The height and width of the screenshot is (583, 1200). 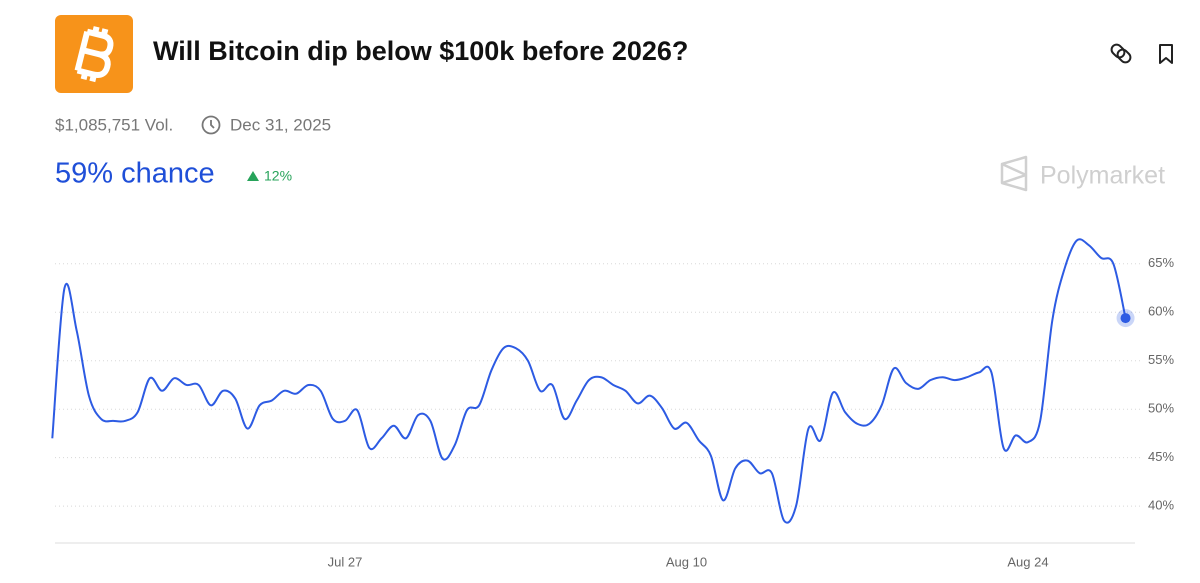 I want to click on current-point, so click(x=1125, y=318).